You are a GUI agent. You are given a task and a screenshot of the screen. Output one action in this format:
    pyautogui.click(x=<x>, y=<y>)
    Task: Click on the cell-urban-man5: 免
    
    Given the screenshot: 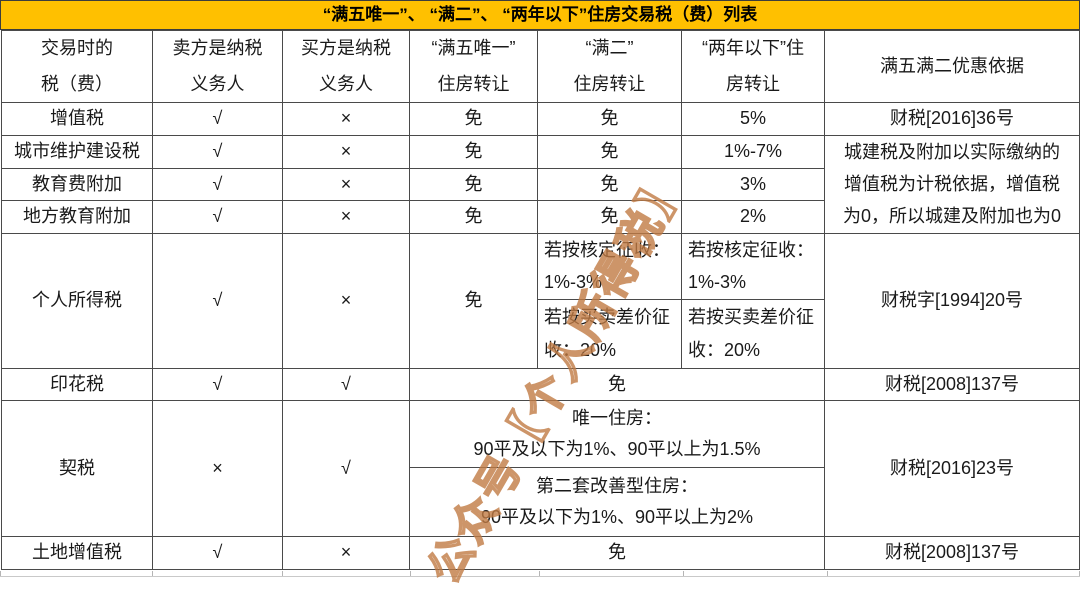 What is the action you would take?
    pyautogui.click(x=473, y=151)
    